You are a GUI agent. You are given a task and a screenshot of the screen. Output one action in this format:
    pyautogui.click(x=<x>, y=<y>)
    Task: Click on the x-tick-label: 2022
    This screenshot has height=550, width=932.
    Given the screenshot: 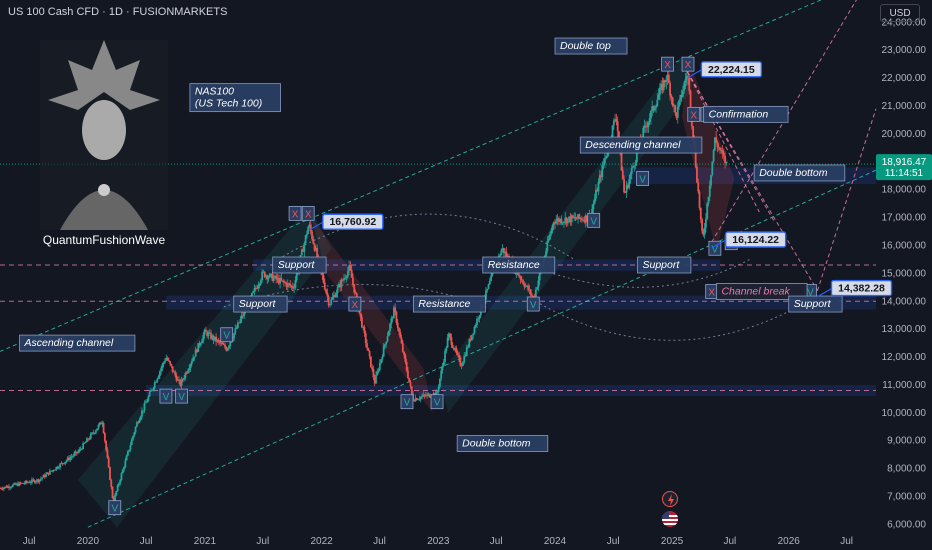 What is the action you would take?
    pyautogui.click(x=322, y=541)
    